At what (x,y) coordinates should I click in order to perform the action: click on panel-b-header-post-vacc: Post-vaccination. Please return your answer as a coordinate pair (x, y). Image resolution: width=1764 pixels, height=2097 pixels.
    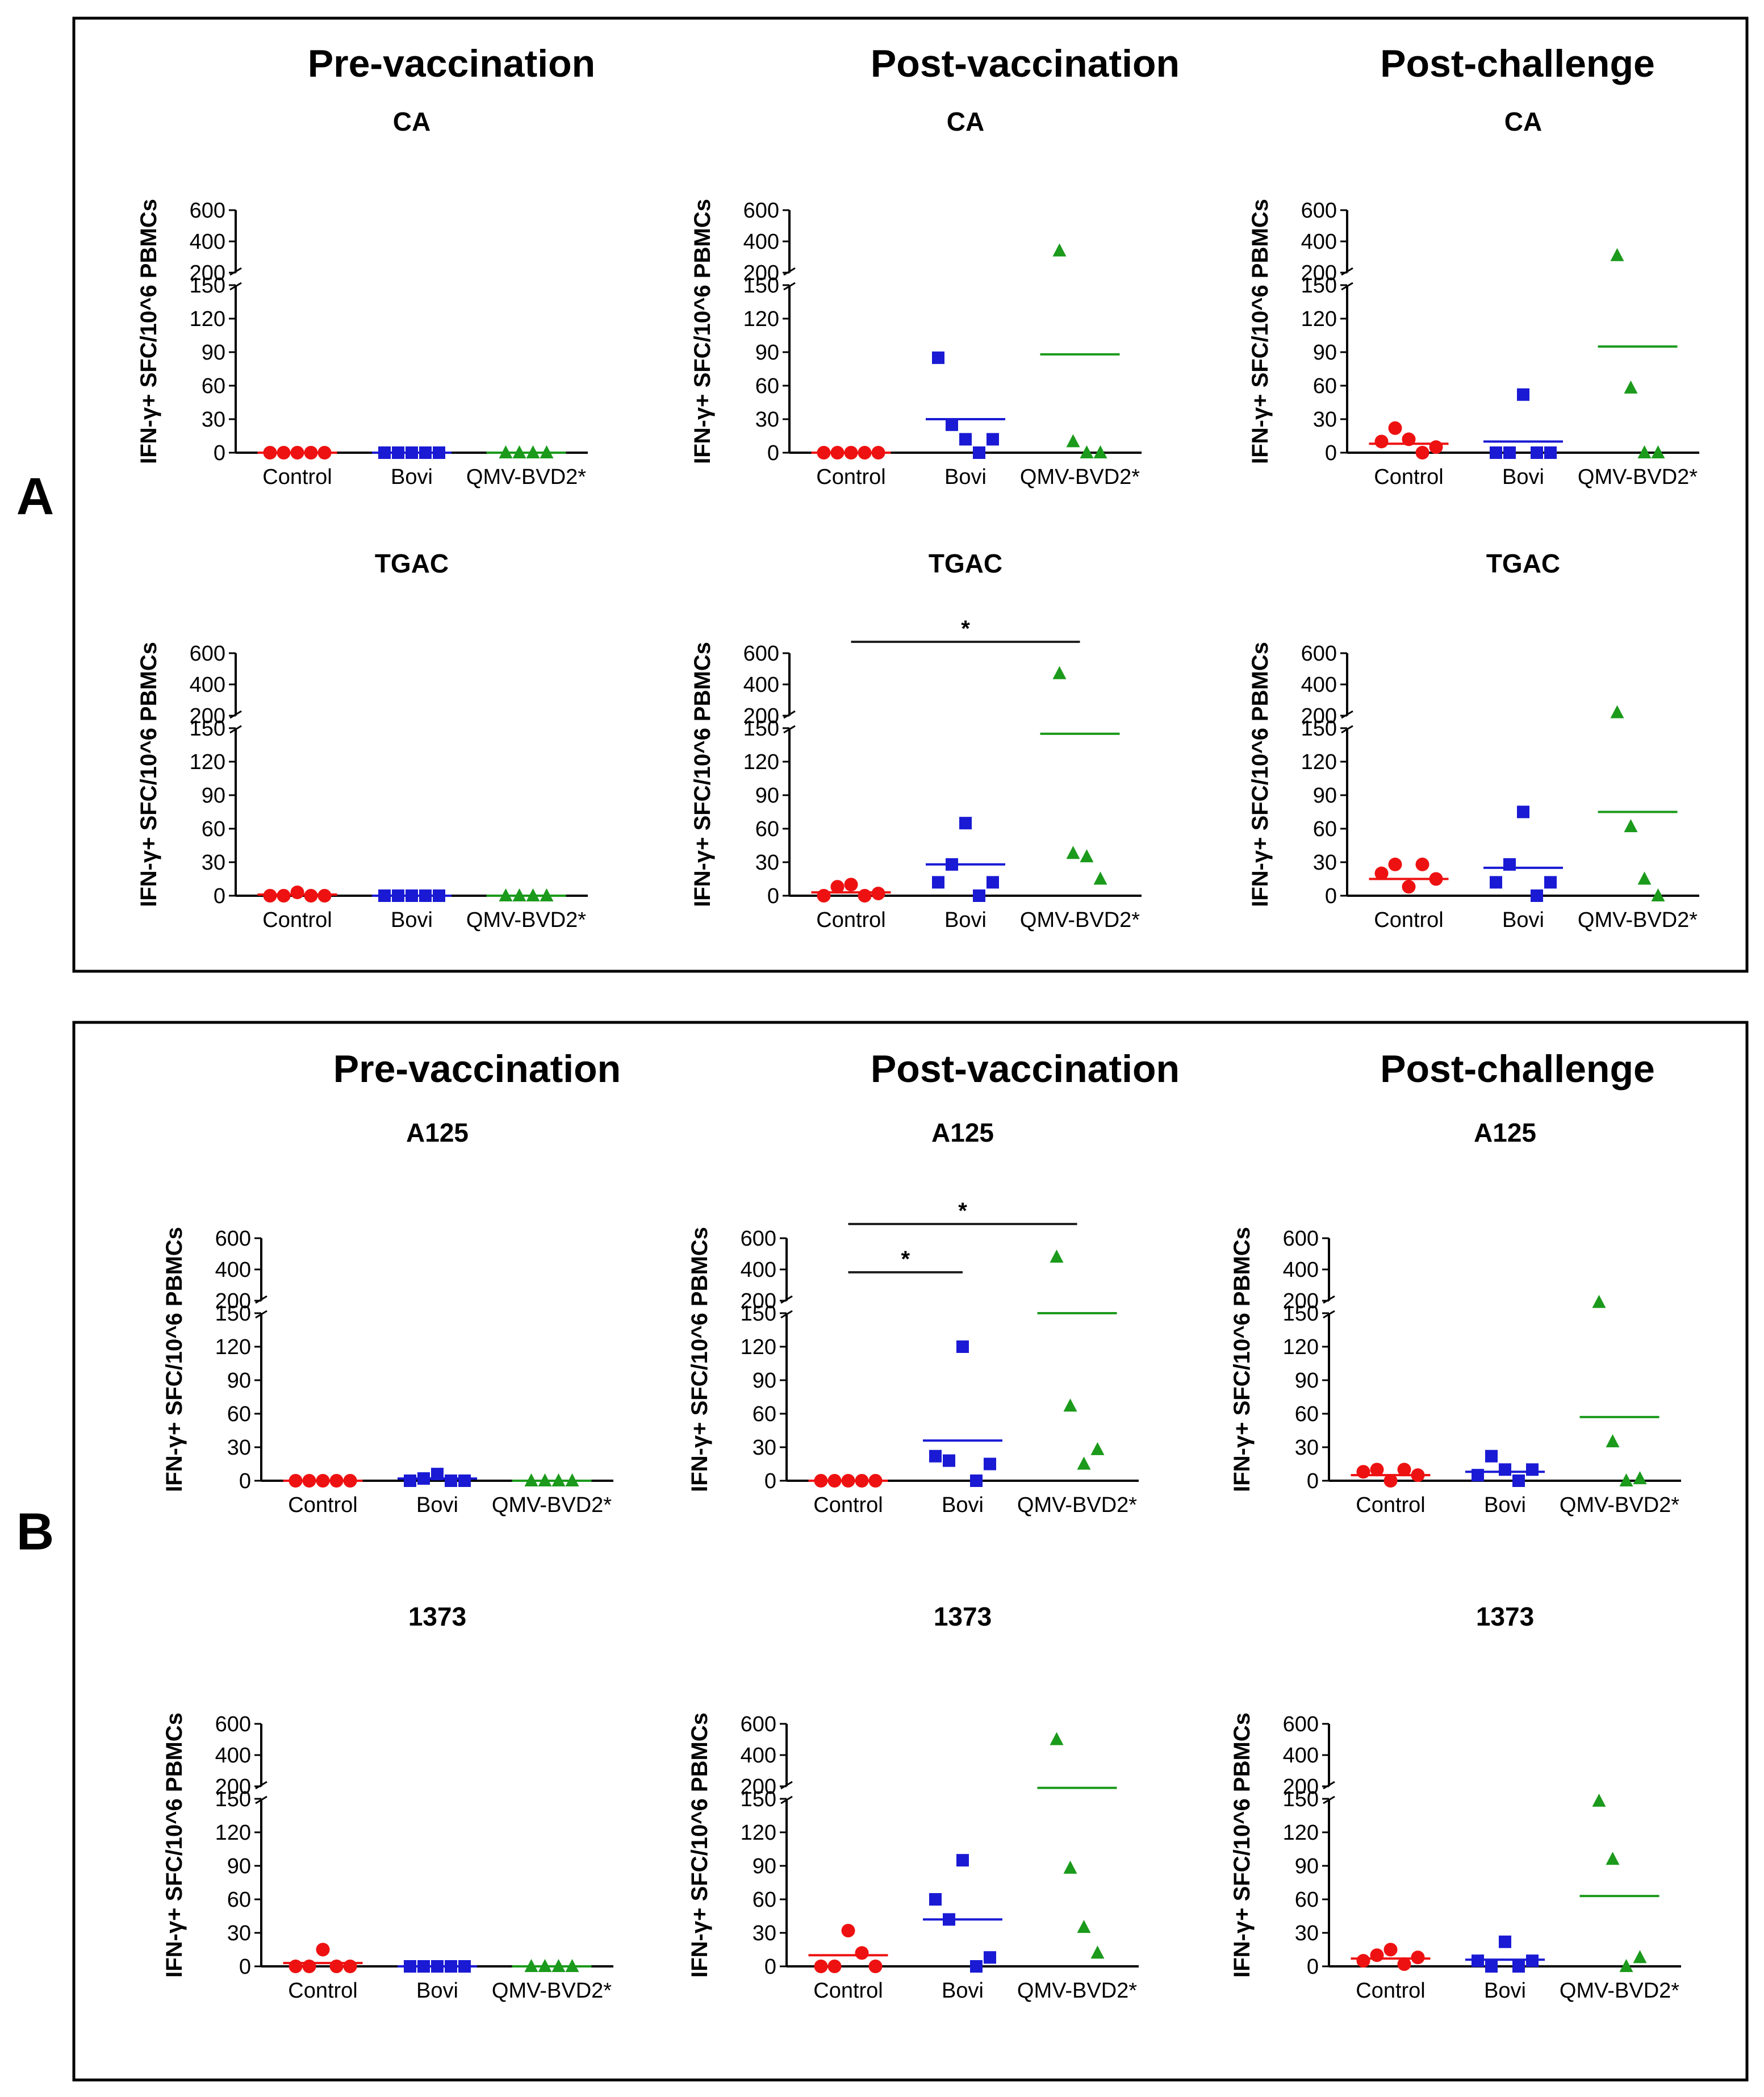
    Looking at the image, I should click on (1025, 1069).